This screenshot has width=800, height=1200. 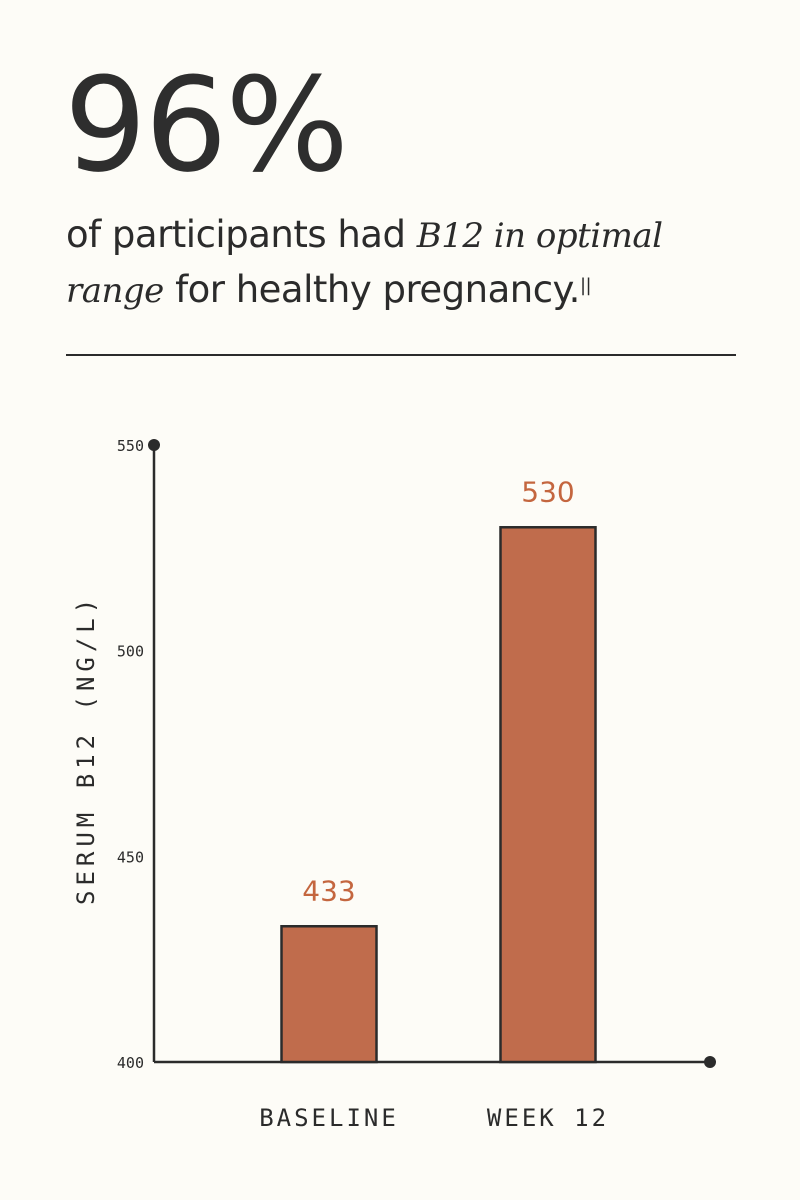 I want to click on value-label-0: 433, so click(x=328, y=890).